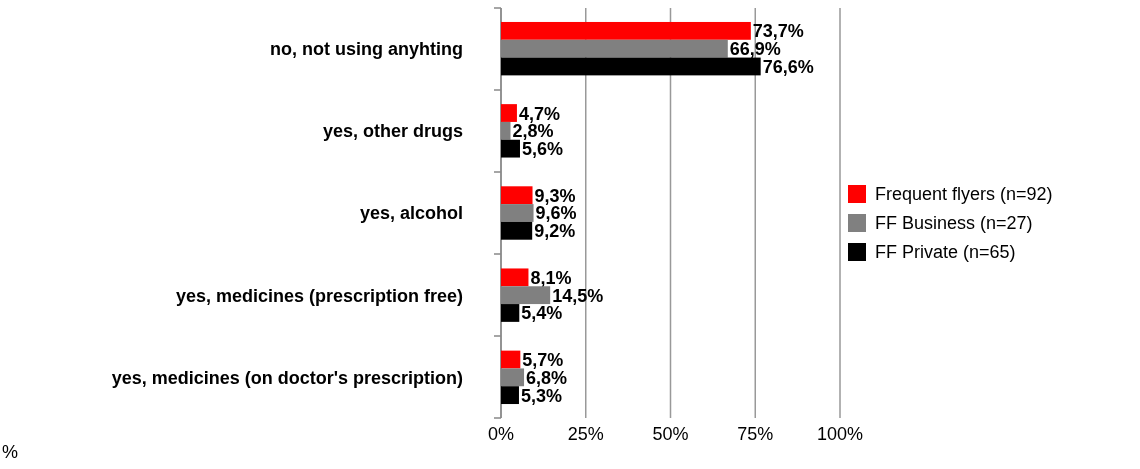 This screenshot has width=1140, height=469. What do you see at coordinates (411, 213) in the screenshot?
I see `y-tick-label: yes, alcohol` at bounding box center [411, 213].